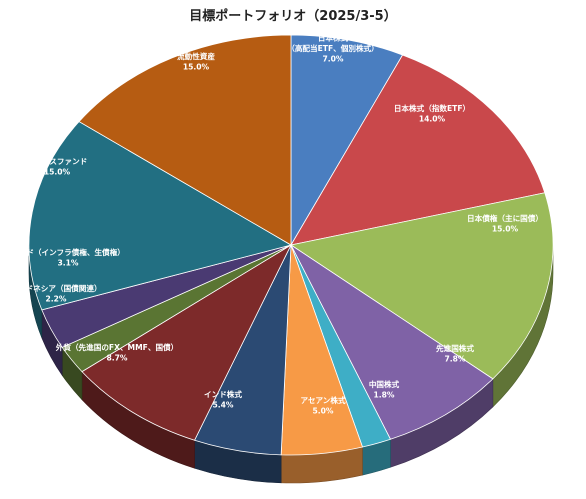 Image resolution: width=586 pixels, height=499 pixels. I want to click on slice-category-label: 先進国株式, so click(455, 348).